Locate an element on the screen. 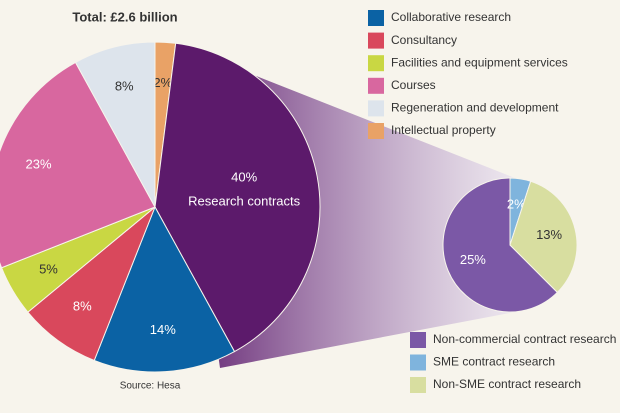 The image size is (620, 413). legend-label: Regeneration and development is located at coordinates (475, 108).